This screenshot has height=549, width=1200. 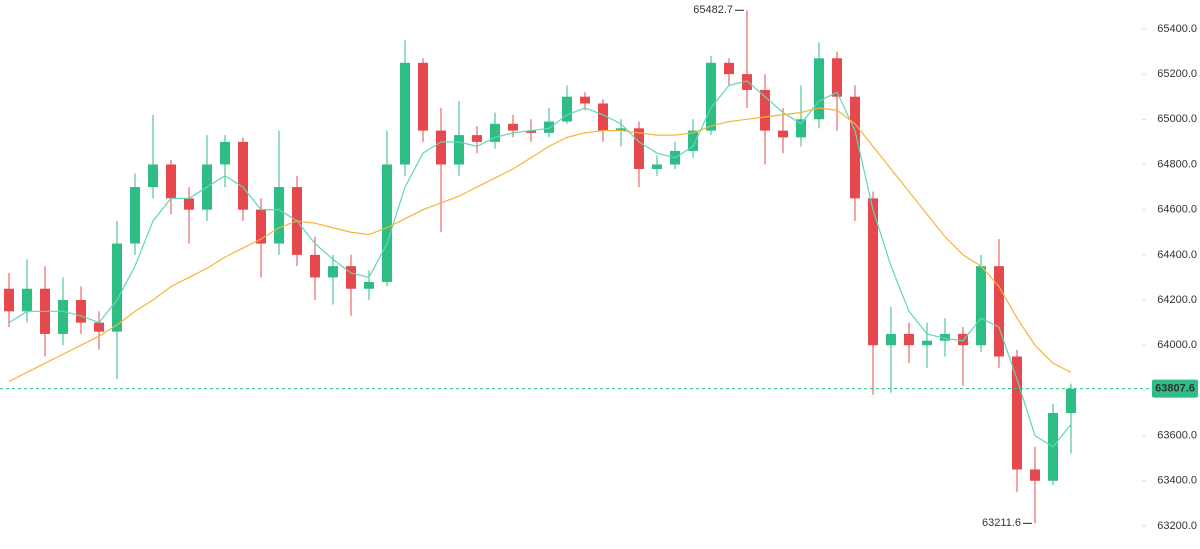 What do you see at coordinates (1177, 481) in the screenshot?
I see `y-tick-label: 63400.0` at bounding box center [1177, 481].